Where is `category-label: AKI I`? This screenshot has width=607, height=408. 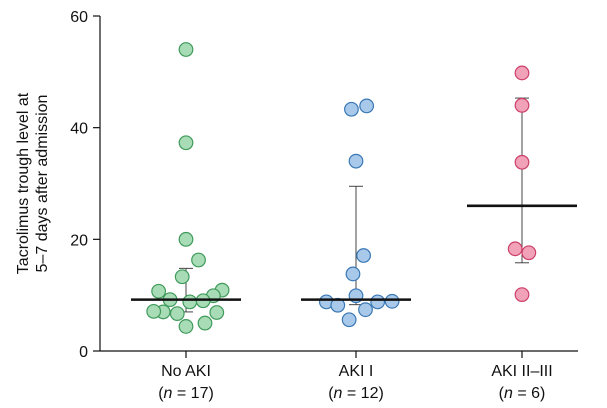 category-label: AKI I is located at coordinates (356, 371).